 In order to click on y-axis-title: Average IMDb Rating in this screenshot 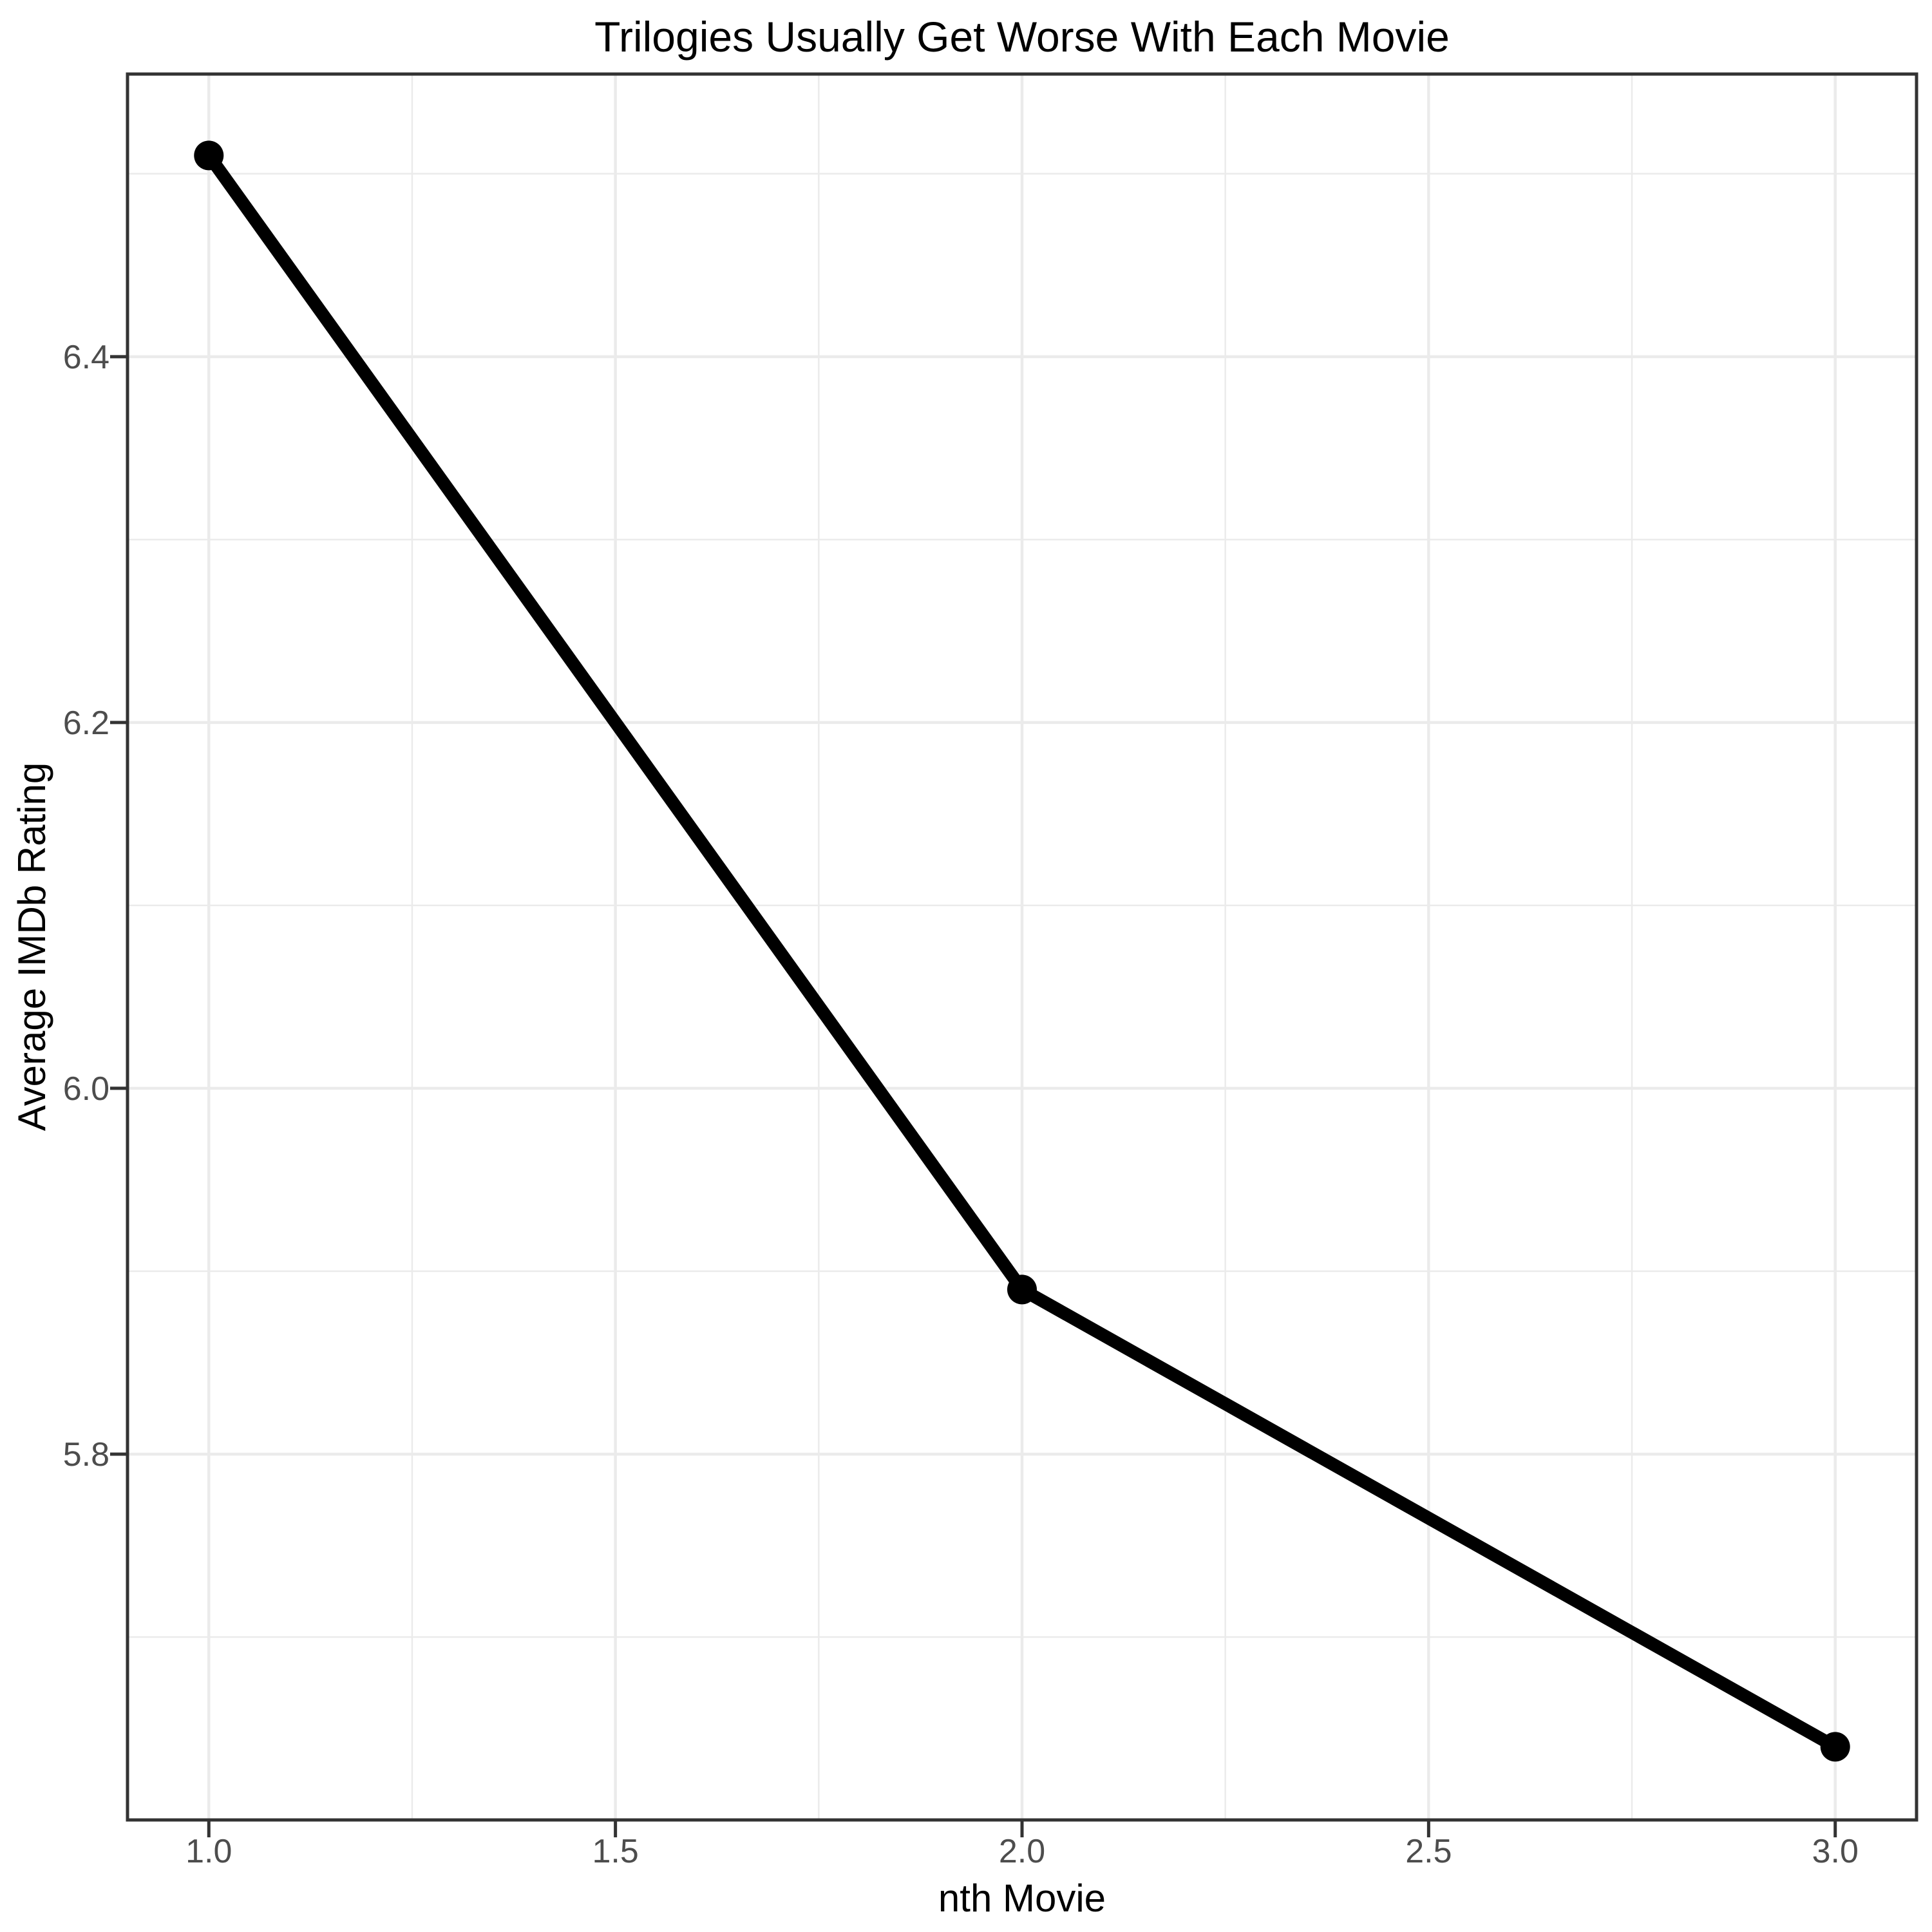, I will do `click(32, 947)`.